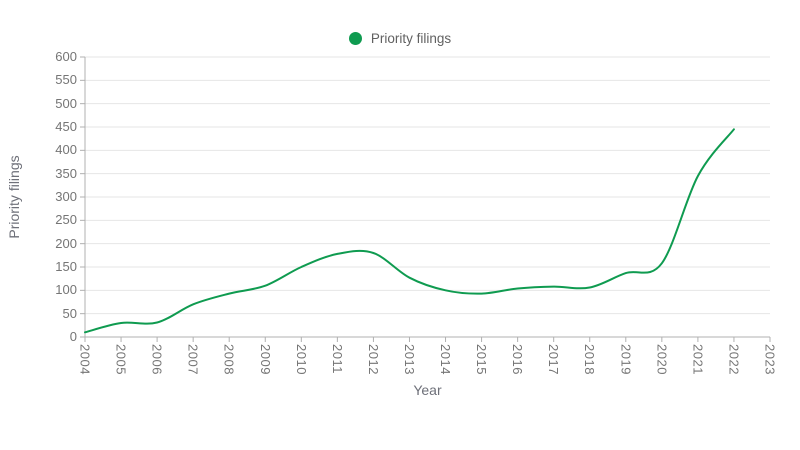 Image resolution: width=800 pixels, height=450 pixels. What do you see at coordinates (121, 359) in the screenshot?
I see `x-tick-label: 2005` at bounding box center [121, 359].